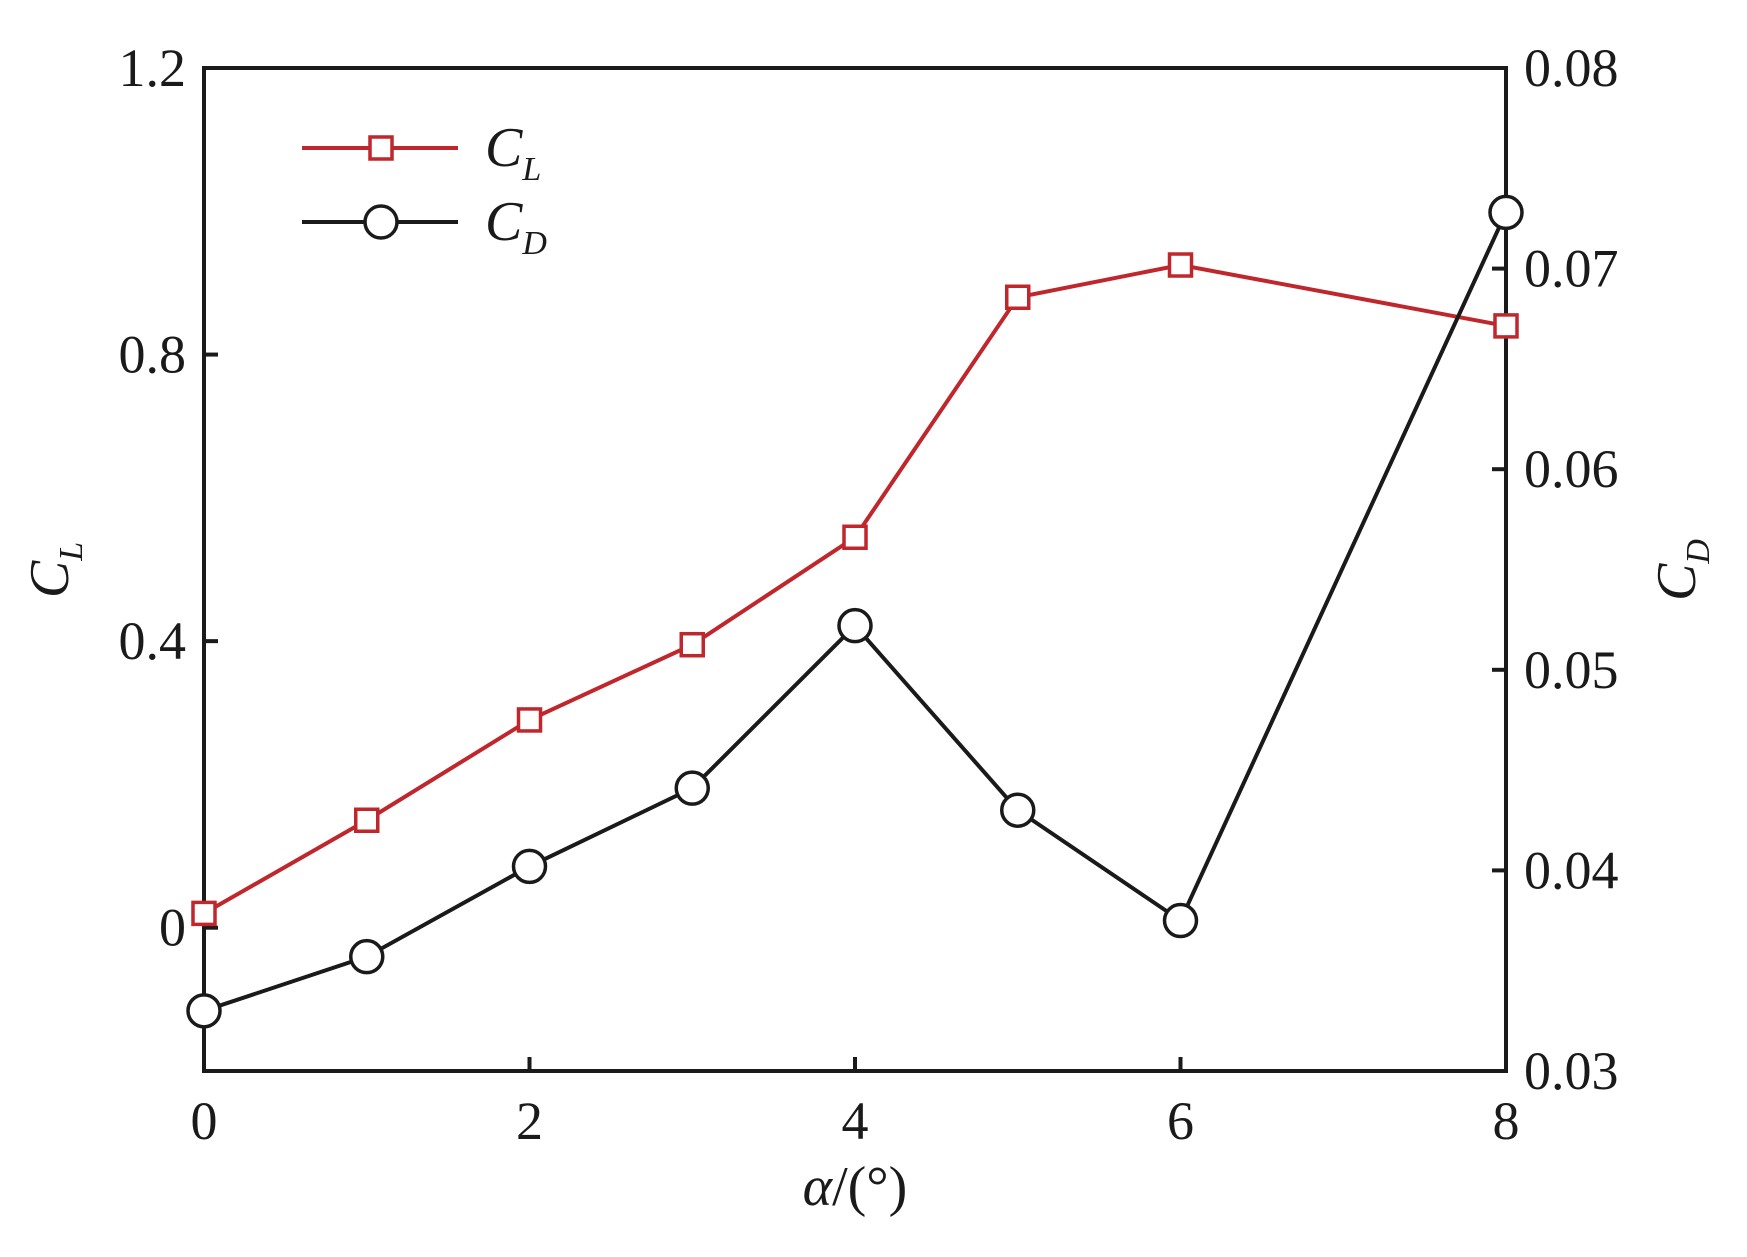 The image size is (1747, 1257). What do you see at coordinates (381, 222) in the screenshot?
I see `legend-marker-cd` at bounding box center [381, 222].